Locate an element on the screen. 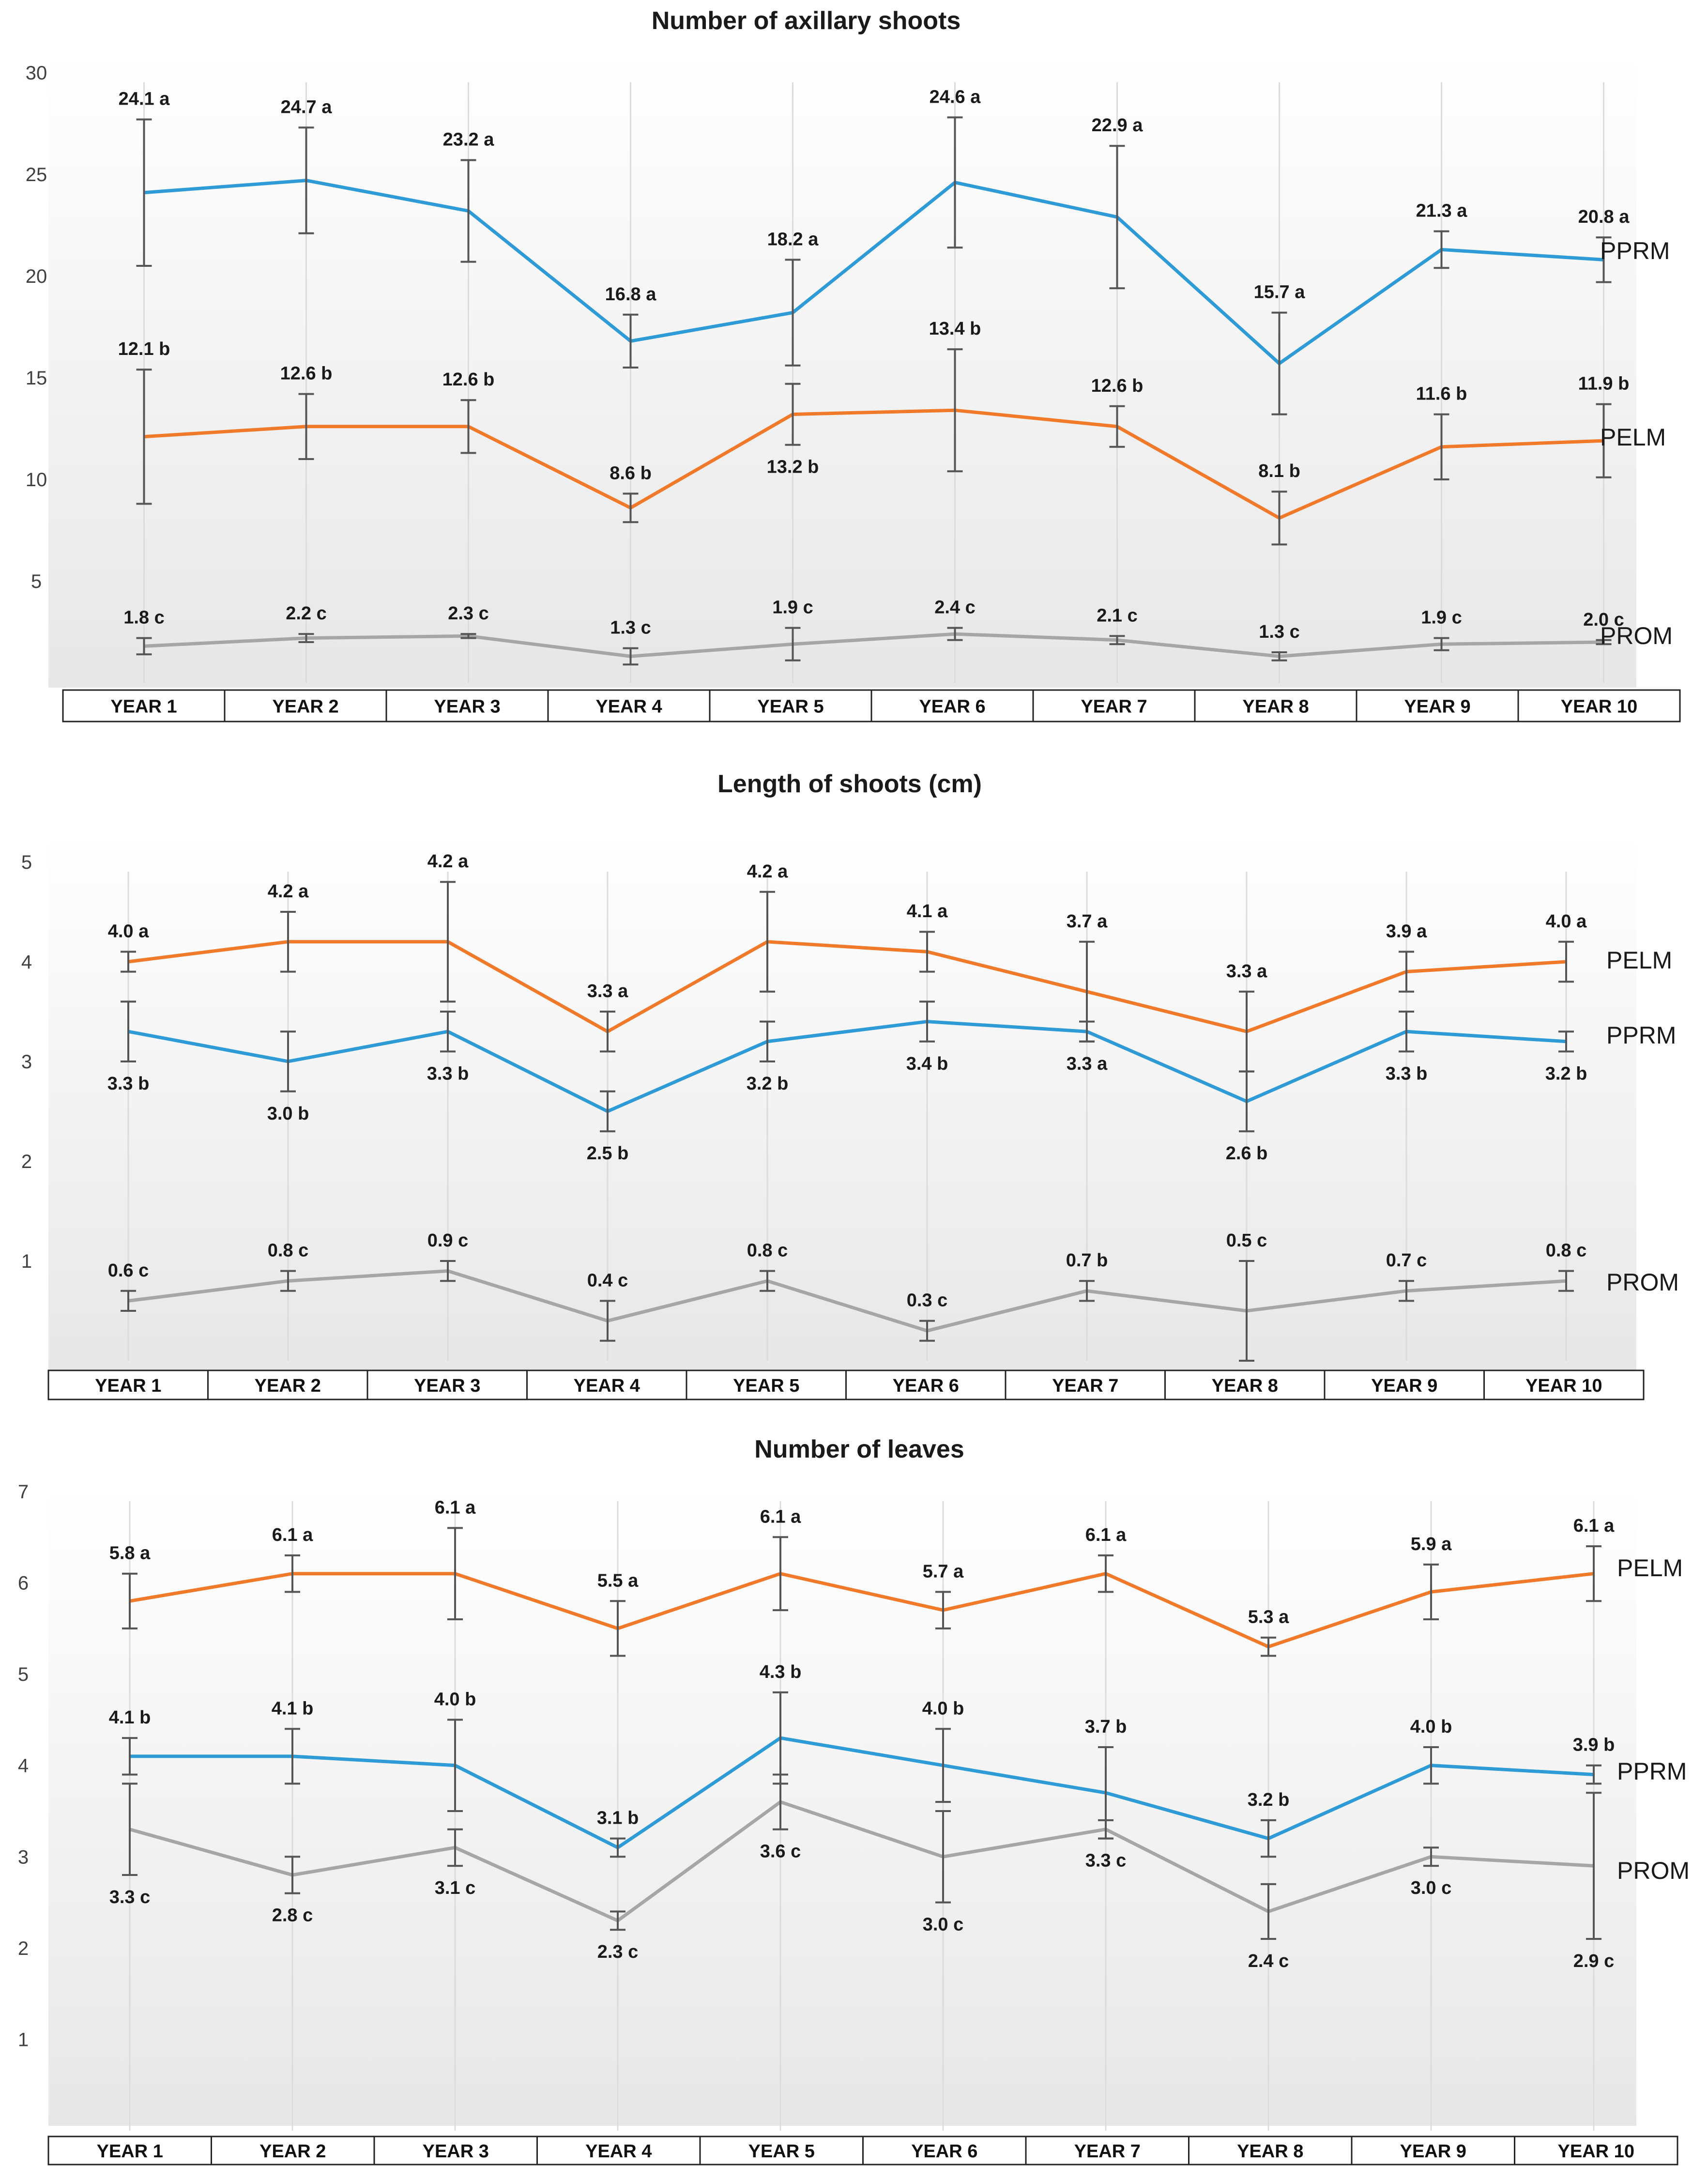 Image resolution: width=1708 pixels, height=2182 pixels. series-names-axillary-shoots: PPRM PELM PROM is located at coordinates (1636, 443).